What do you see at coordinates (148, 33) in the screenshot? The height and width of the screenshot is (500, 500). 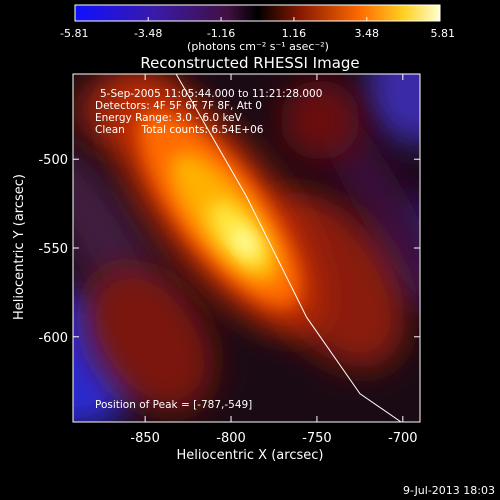 I see `colorbar-tick-label: -3.48` at bounding box center [148, 33].